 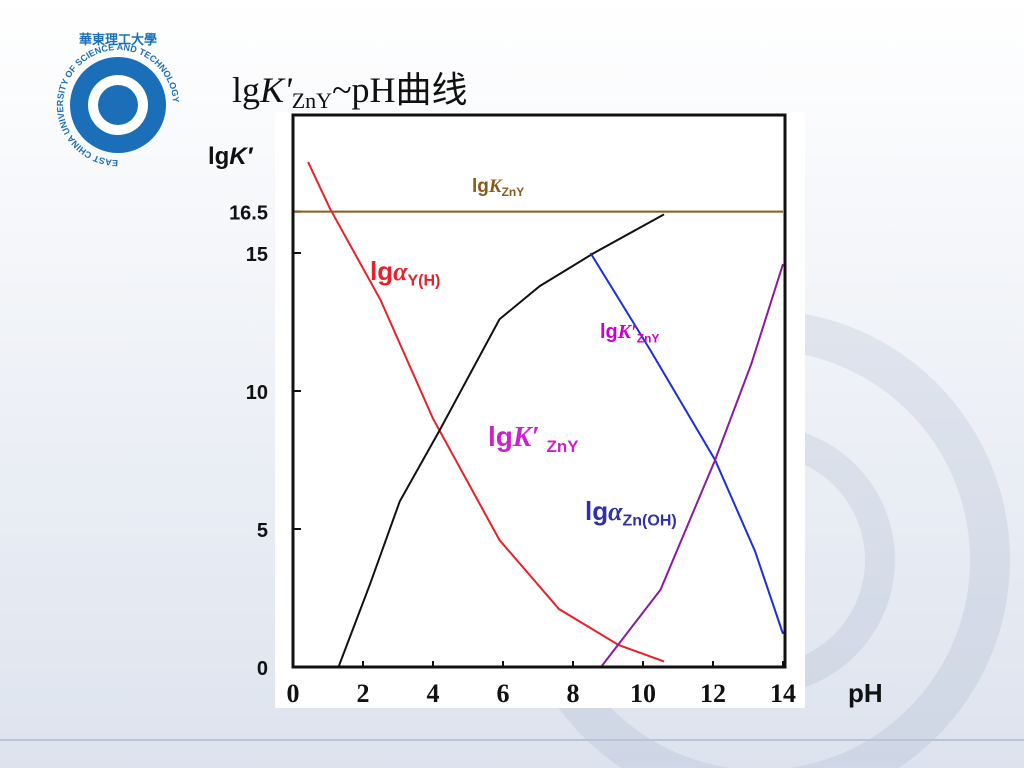 I want to click on title: lgK'ZnY~pH曲线, so click(x=350, y=91).